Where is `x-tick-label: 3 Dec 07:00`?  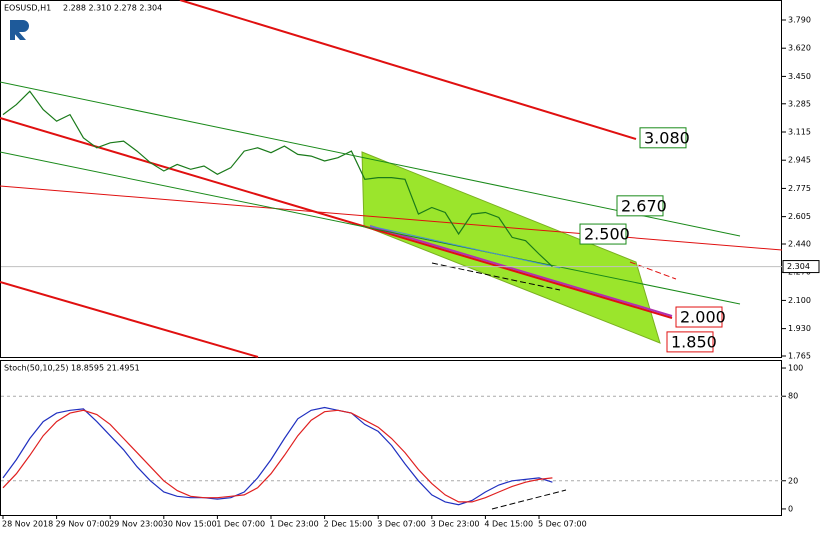
x-tick-label: 3 Dec 07:00 is located at coordinates (401, 524).